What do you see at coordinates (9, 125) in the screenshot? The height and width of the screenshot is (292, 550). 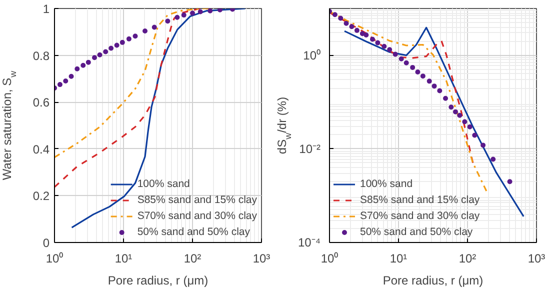 I see `y-axis-title: Water saturation, Sw` at bounding box center [9, 125].